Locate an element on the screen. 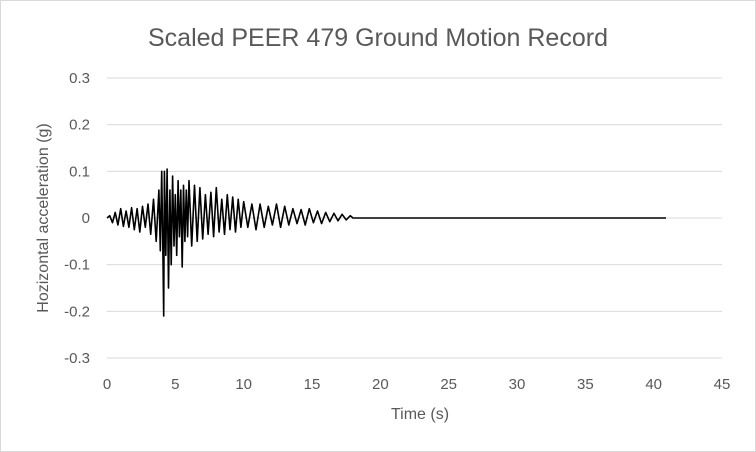 Image resolution: width=756 pixels, height=452 pixels. x-tick-label: 20 is located at coordinates (380, 384).